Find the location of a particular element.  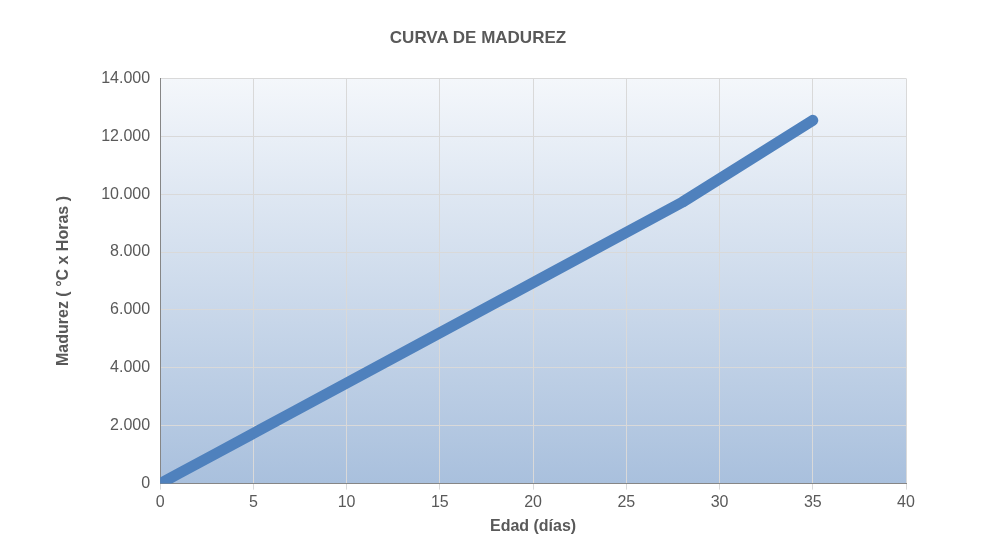

x-tick-label: 20 is located at coordinates (533, 501).